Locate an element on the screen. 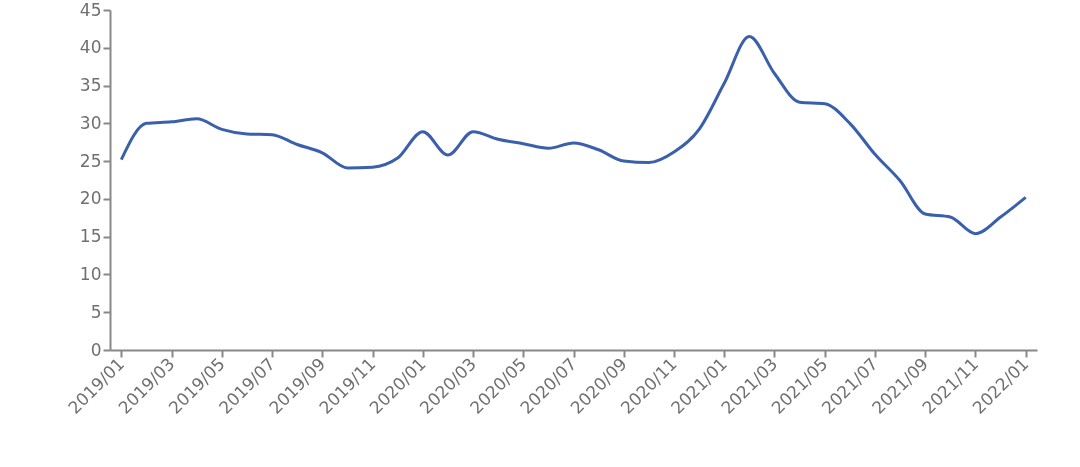 Image resolution: width=1080 pixels, height=467 pixels. y-tick-label: 0 is located at coordinates (96, 349).